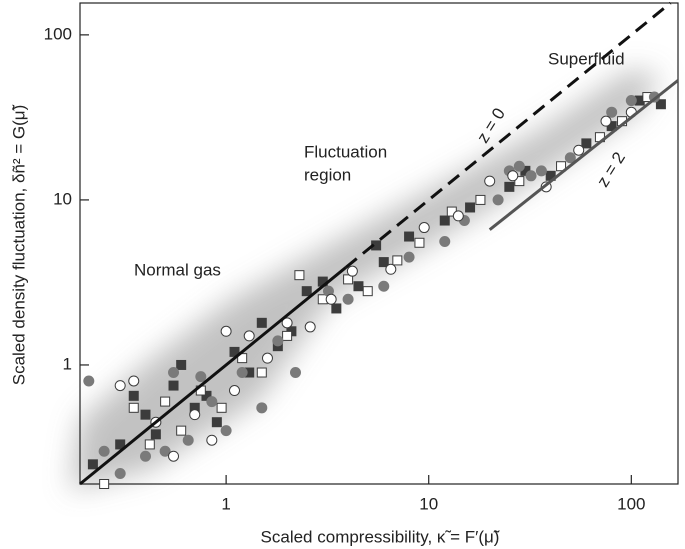 This screenshot has width=685, height=549. I want to click on x-tick-label: 100, so click(631, 503).